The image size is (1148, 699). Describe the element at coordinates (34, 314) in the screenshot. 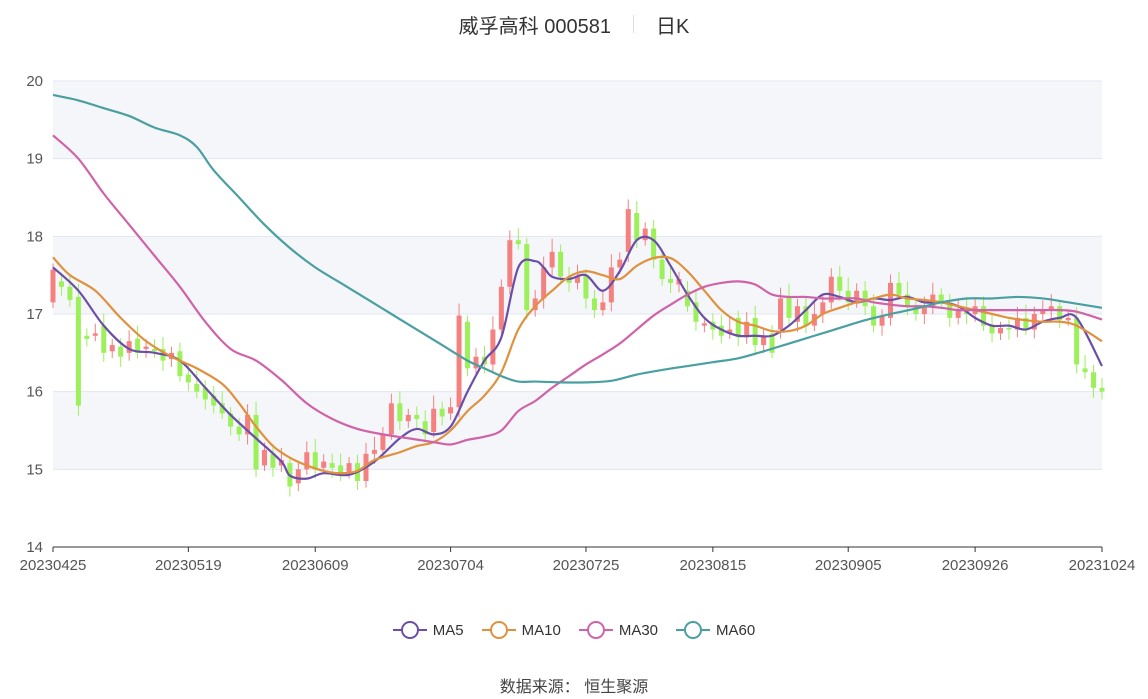

I see `y-tick-label: 17` at that location.